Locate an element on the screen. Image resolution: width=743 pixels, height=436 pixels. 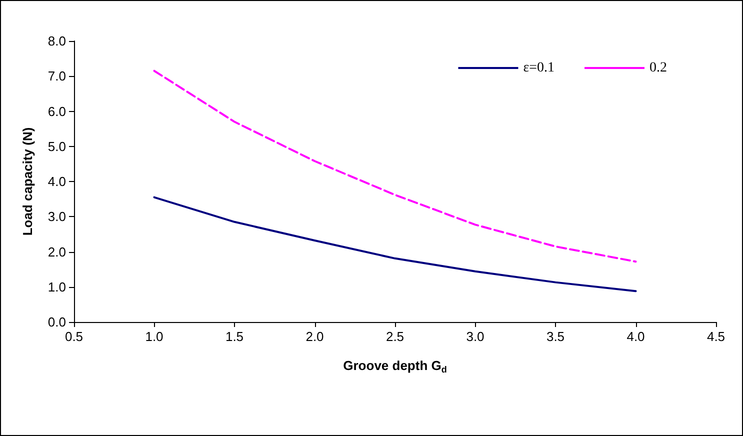
line-series is located at coordinates (395, 244).